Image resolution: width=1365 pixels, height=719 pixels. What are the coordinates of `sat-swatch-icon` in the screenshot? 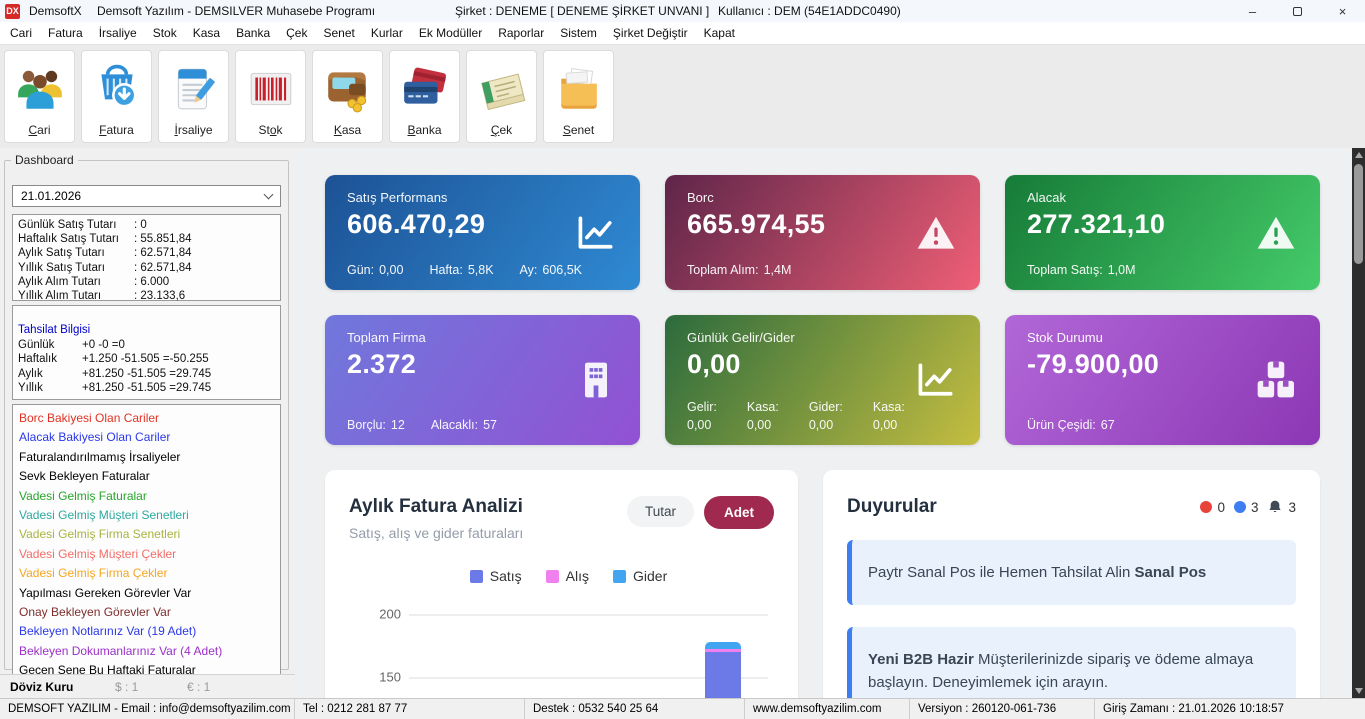 It's located at (476, 576).